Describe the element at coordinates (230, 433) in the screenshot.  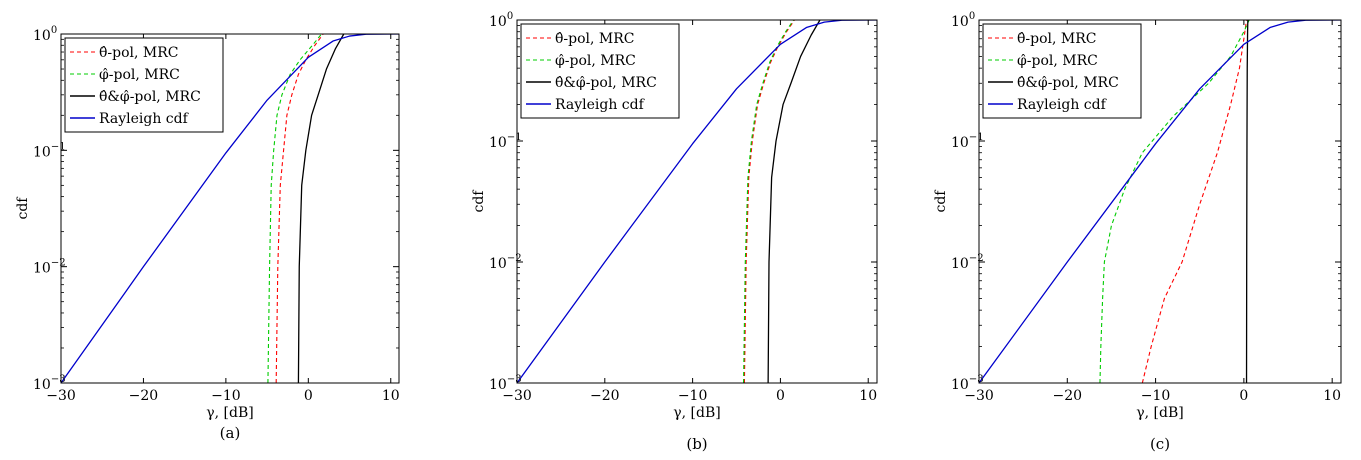
I see `panel-label: (a)` at that location.